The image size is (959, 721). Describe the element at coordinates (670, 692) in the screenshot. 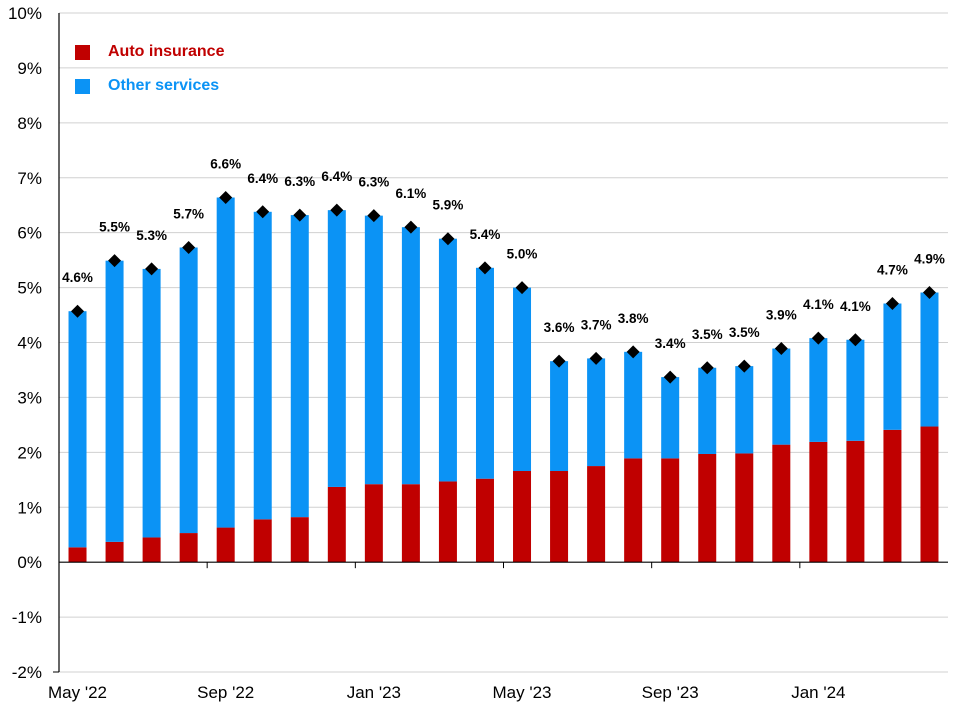

I see `x-tick-label: Sep '23` at that location.